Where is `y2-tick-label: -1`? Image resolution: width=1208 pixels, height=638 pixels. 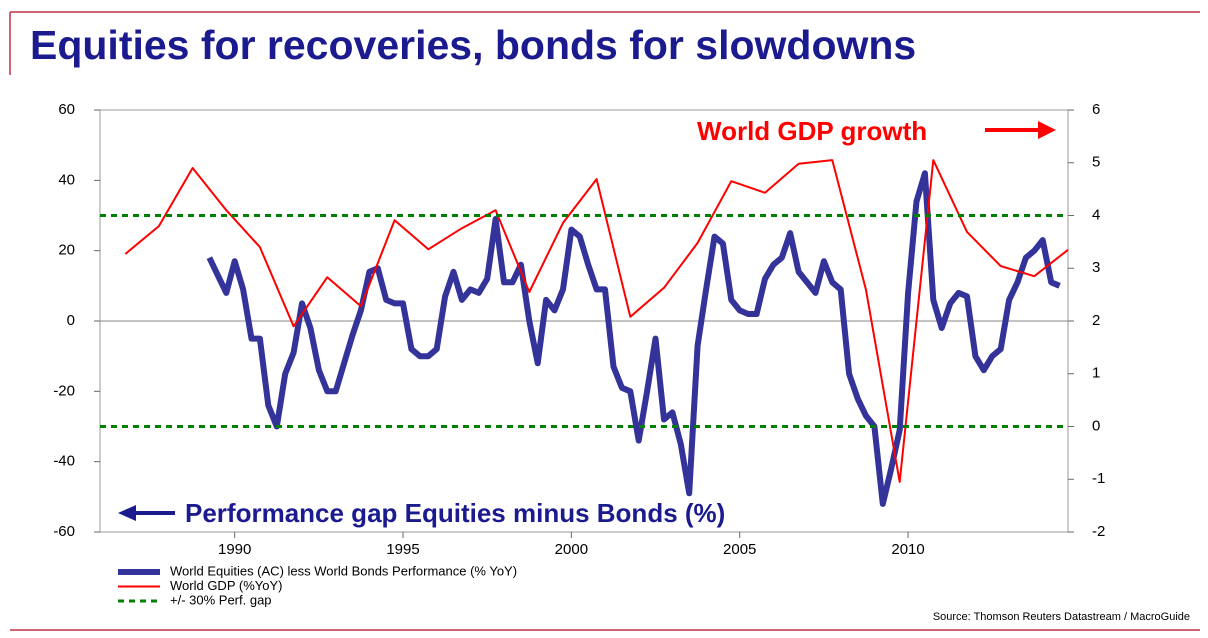 y2-tick-label: -1 is located at coordinates (1098, 478).